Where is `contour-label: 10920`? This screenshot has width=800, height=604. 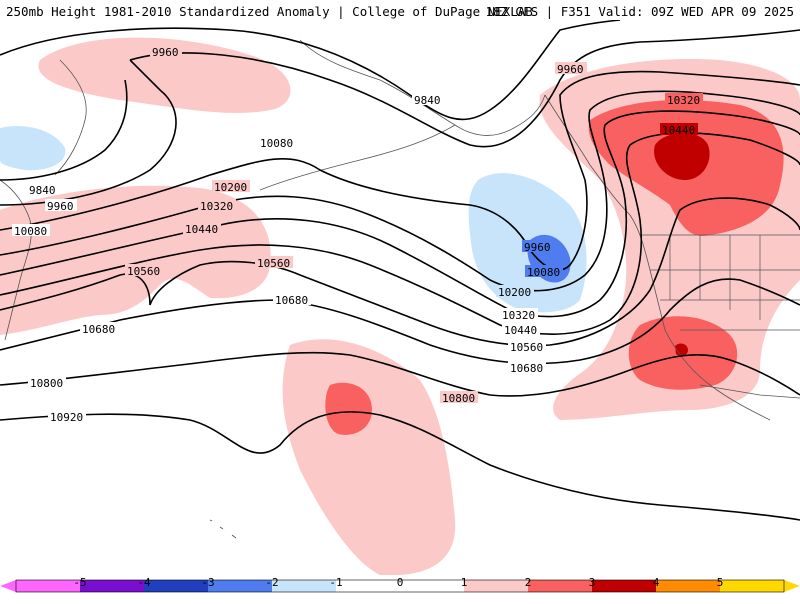 contour-label: 10920 is located at coordinates (66, 417).